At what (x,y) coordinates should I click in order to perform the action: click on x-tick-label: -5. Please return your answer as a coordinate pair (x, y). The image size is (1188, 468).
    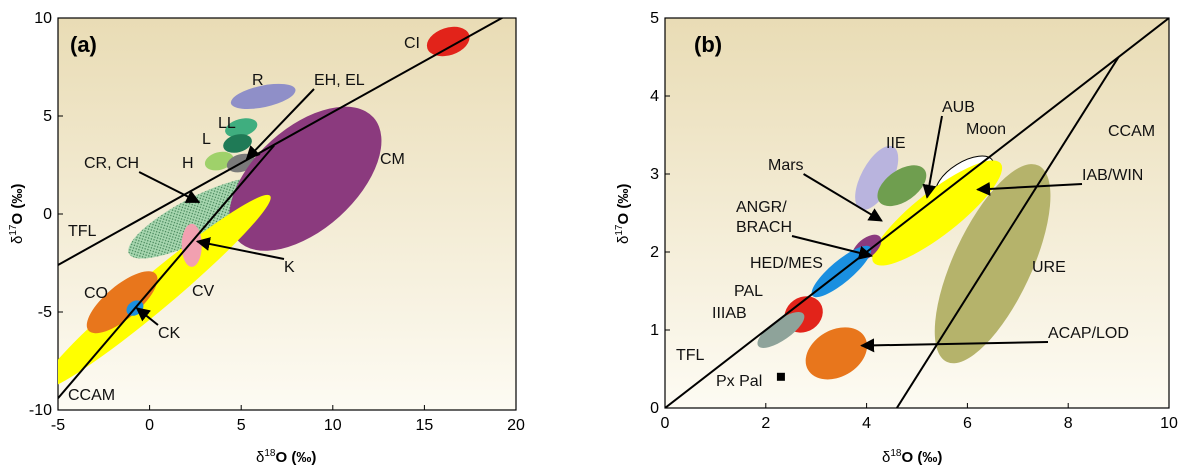
    Looking at the image, I should click on (58, 425).